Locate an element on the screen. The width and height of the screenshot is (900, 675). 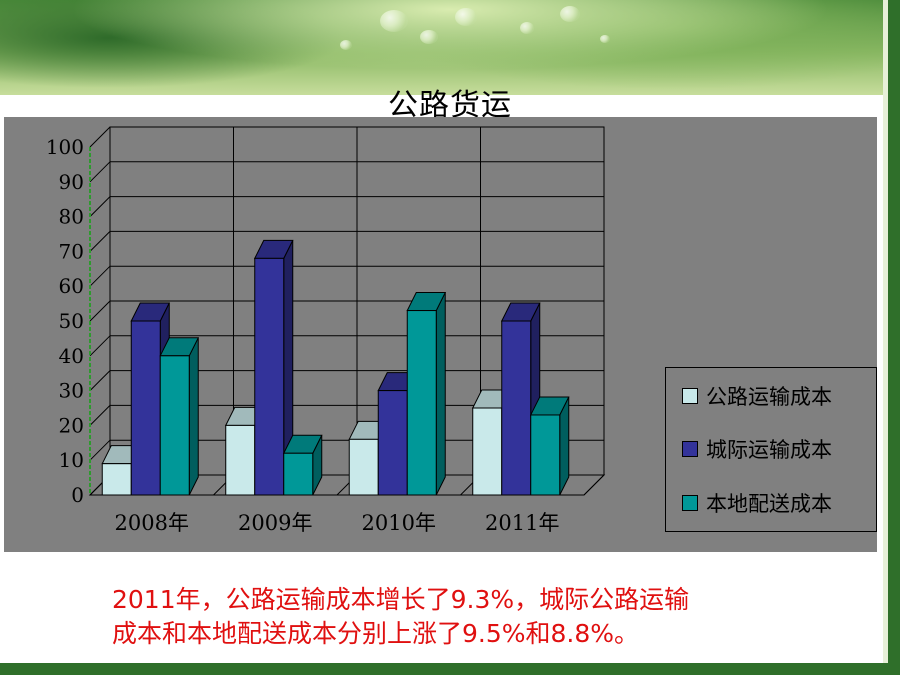
right-accent-bar is located at coordinates (894, 337).